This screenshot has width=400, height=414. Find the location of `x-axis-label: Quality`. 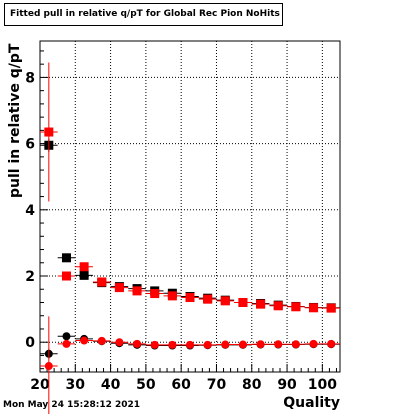

x-axis-label: Quality is located at coordinates (311, 403).